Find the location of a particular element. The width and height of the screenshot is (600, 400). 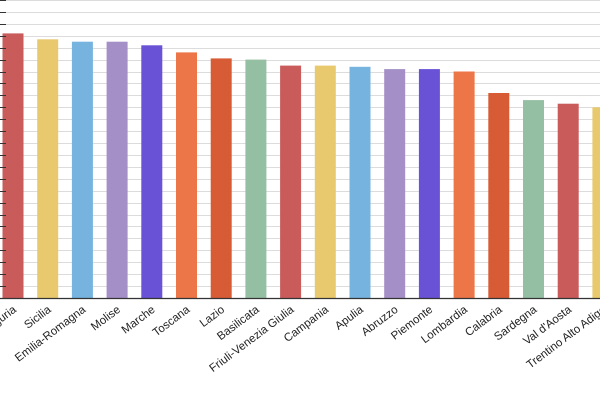

bar-sicilia is located at coordinates (48, 169).